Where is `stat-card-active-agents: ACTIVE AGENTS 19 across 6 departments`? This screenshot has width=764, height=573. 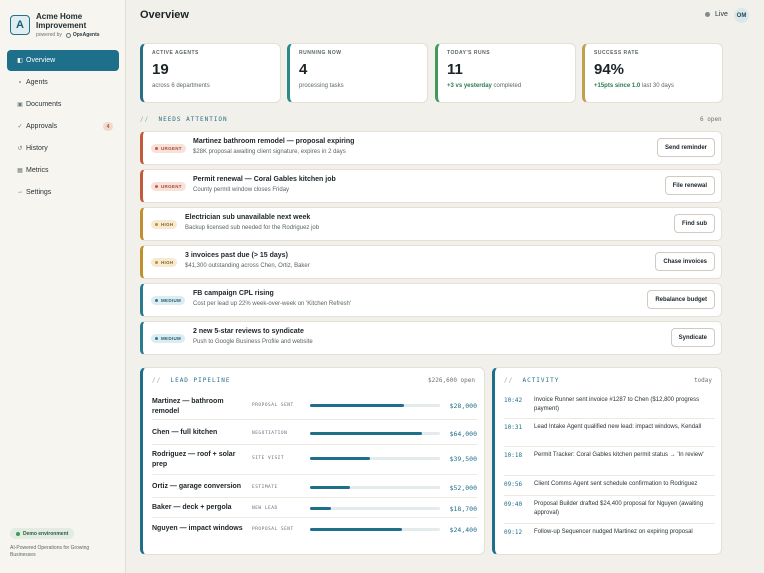 stat-card-active-agents: ACTIVE AGENTS 19 across 6 departments is located at coordinates (210, 73).